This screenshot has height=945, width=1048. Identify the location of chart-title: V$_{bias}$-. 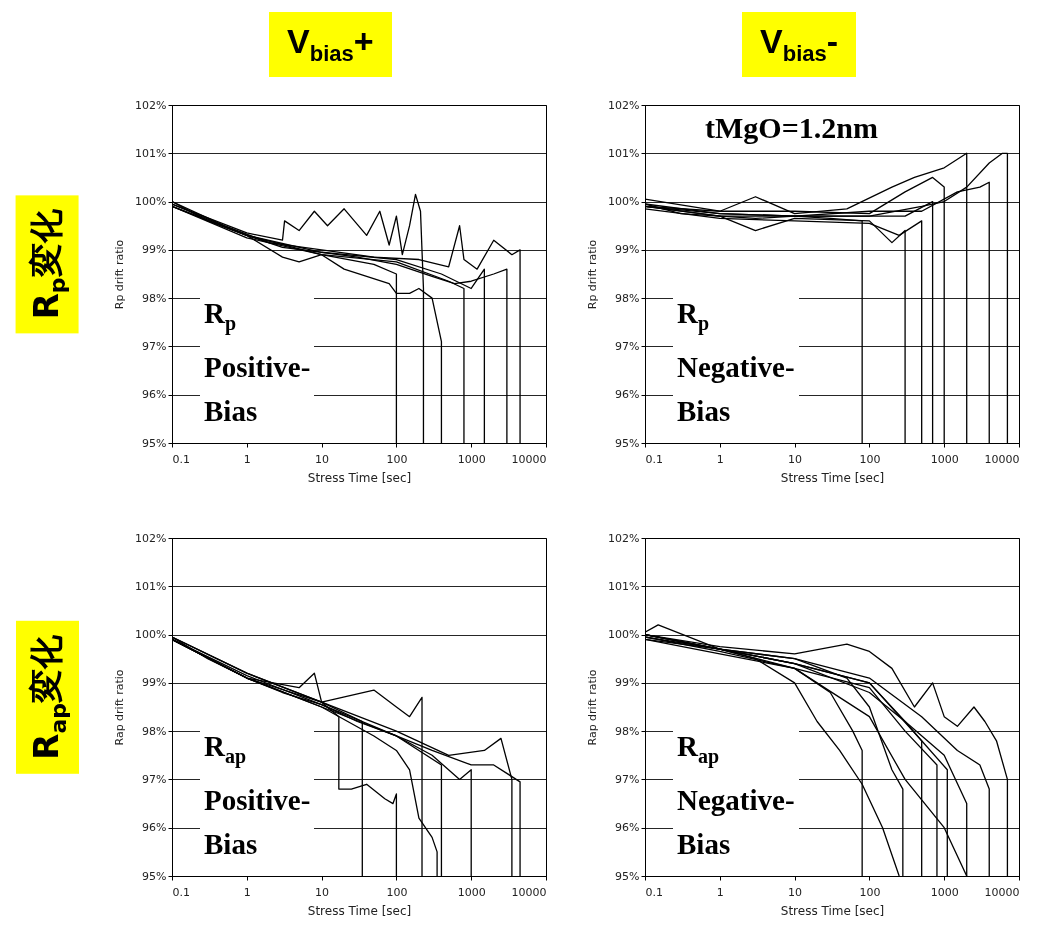
(799, 44).